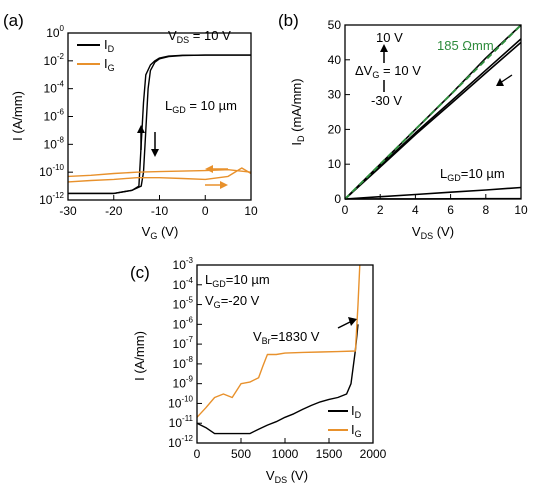 This screenshot has height=503, width=540. Describe the element at coordinates (183, 284) in the screenshot. I see `panel-c-ytick-label: 10⁻⁴` at that location.